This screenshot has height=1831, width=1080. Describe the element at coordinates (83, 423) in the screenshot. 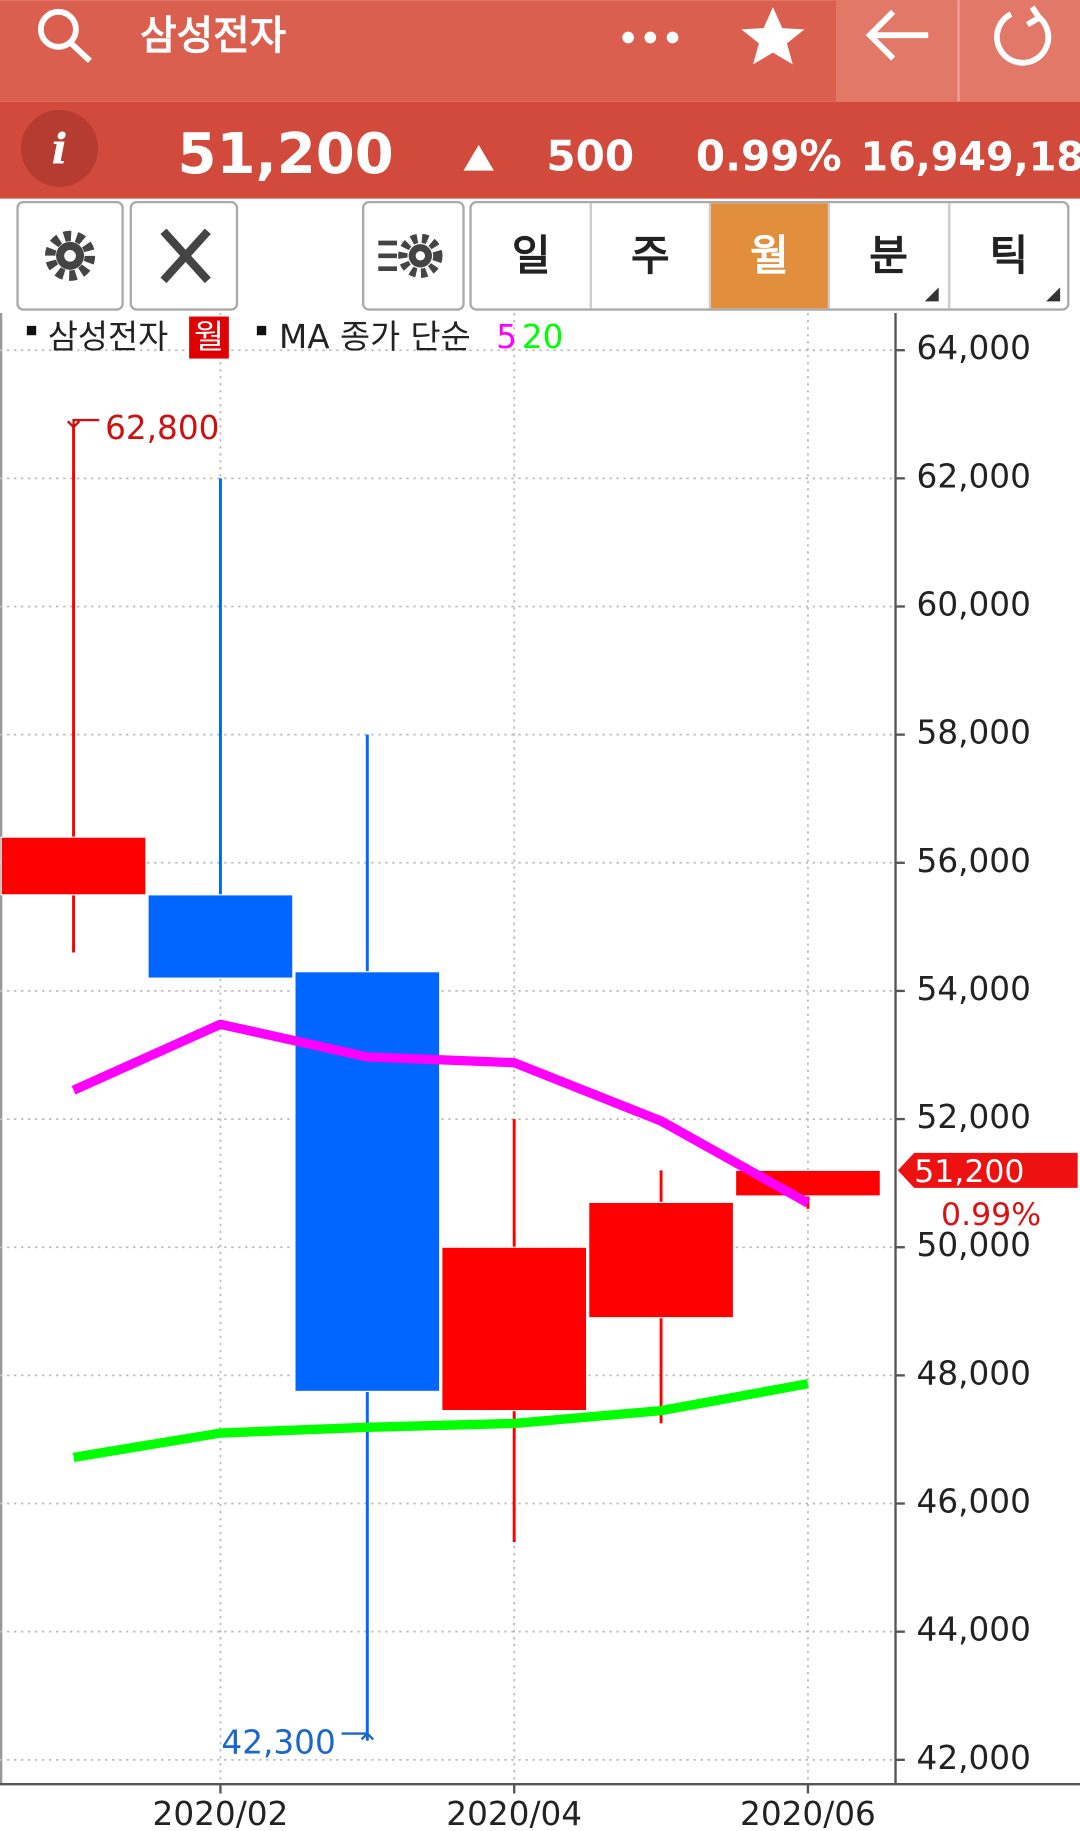

I see `high-arrow` at that location.